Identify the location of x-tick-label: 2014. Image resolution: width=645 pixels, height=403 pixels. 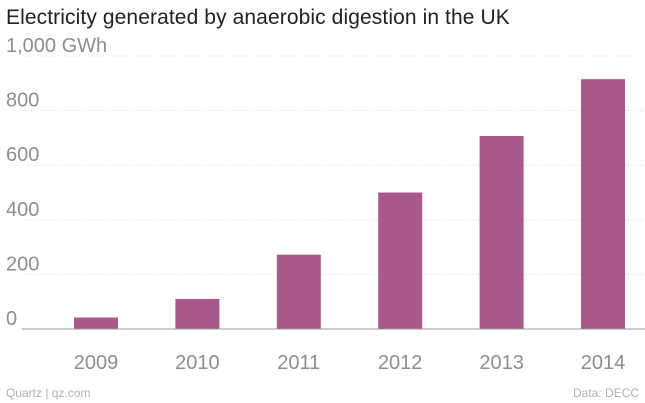
(603, 363).